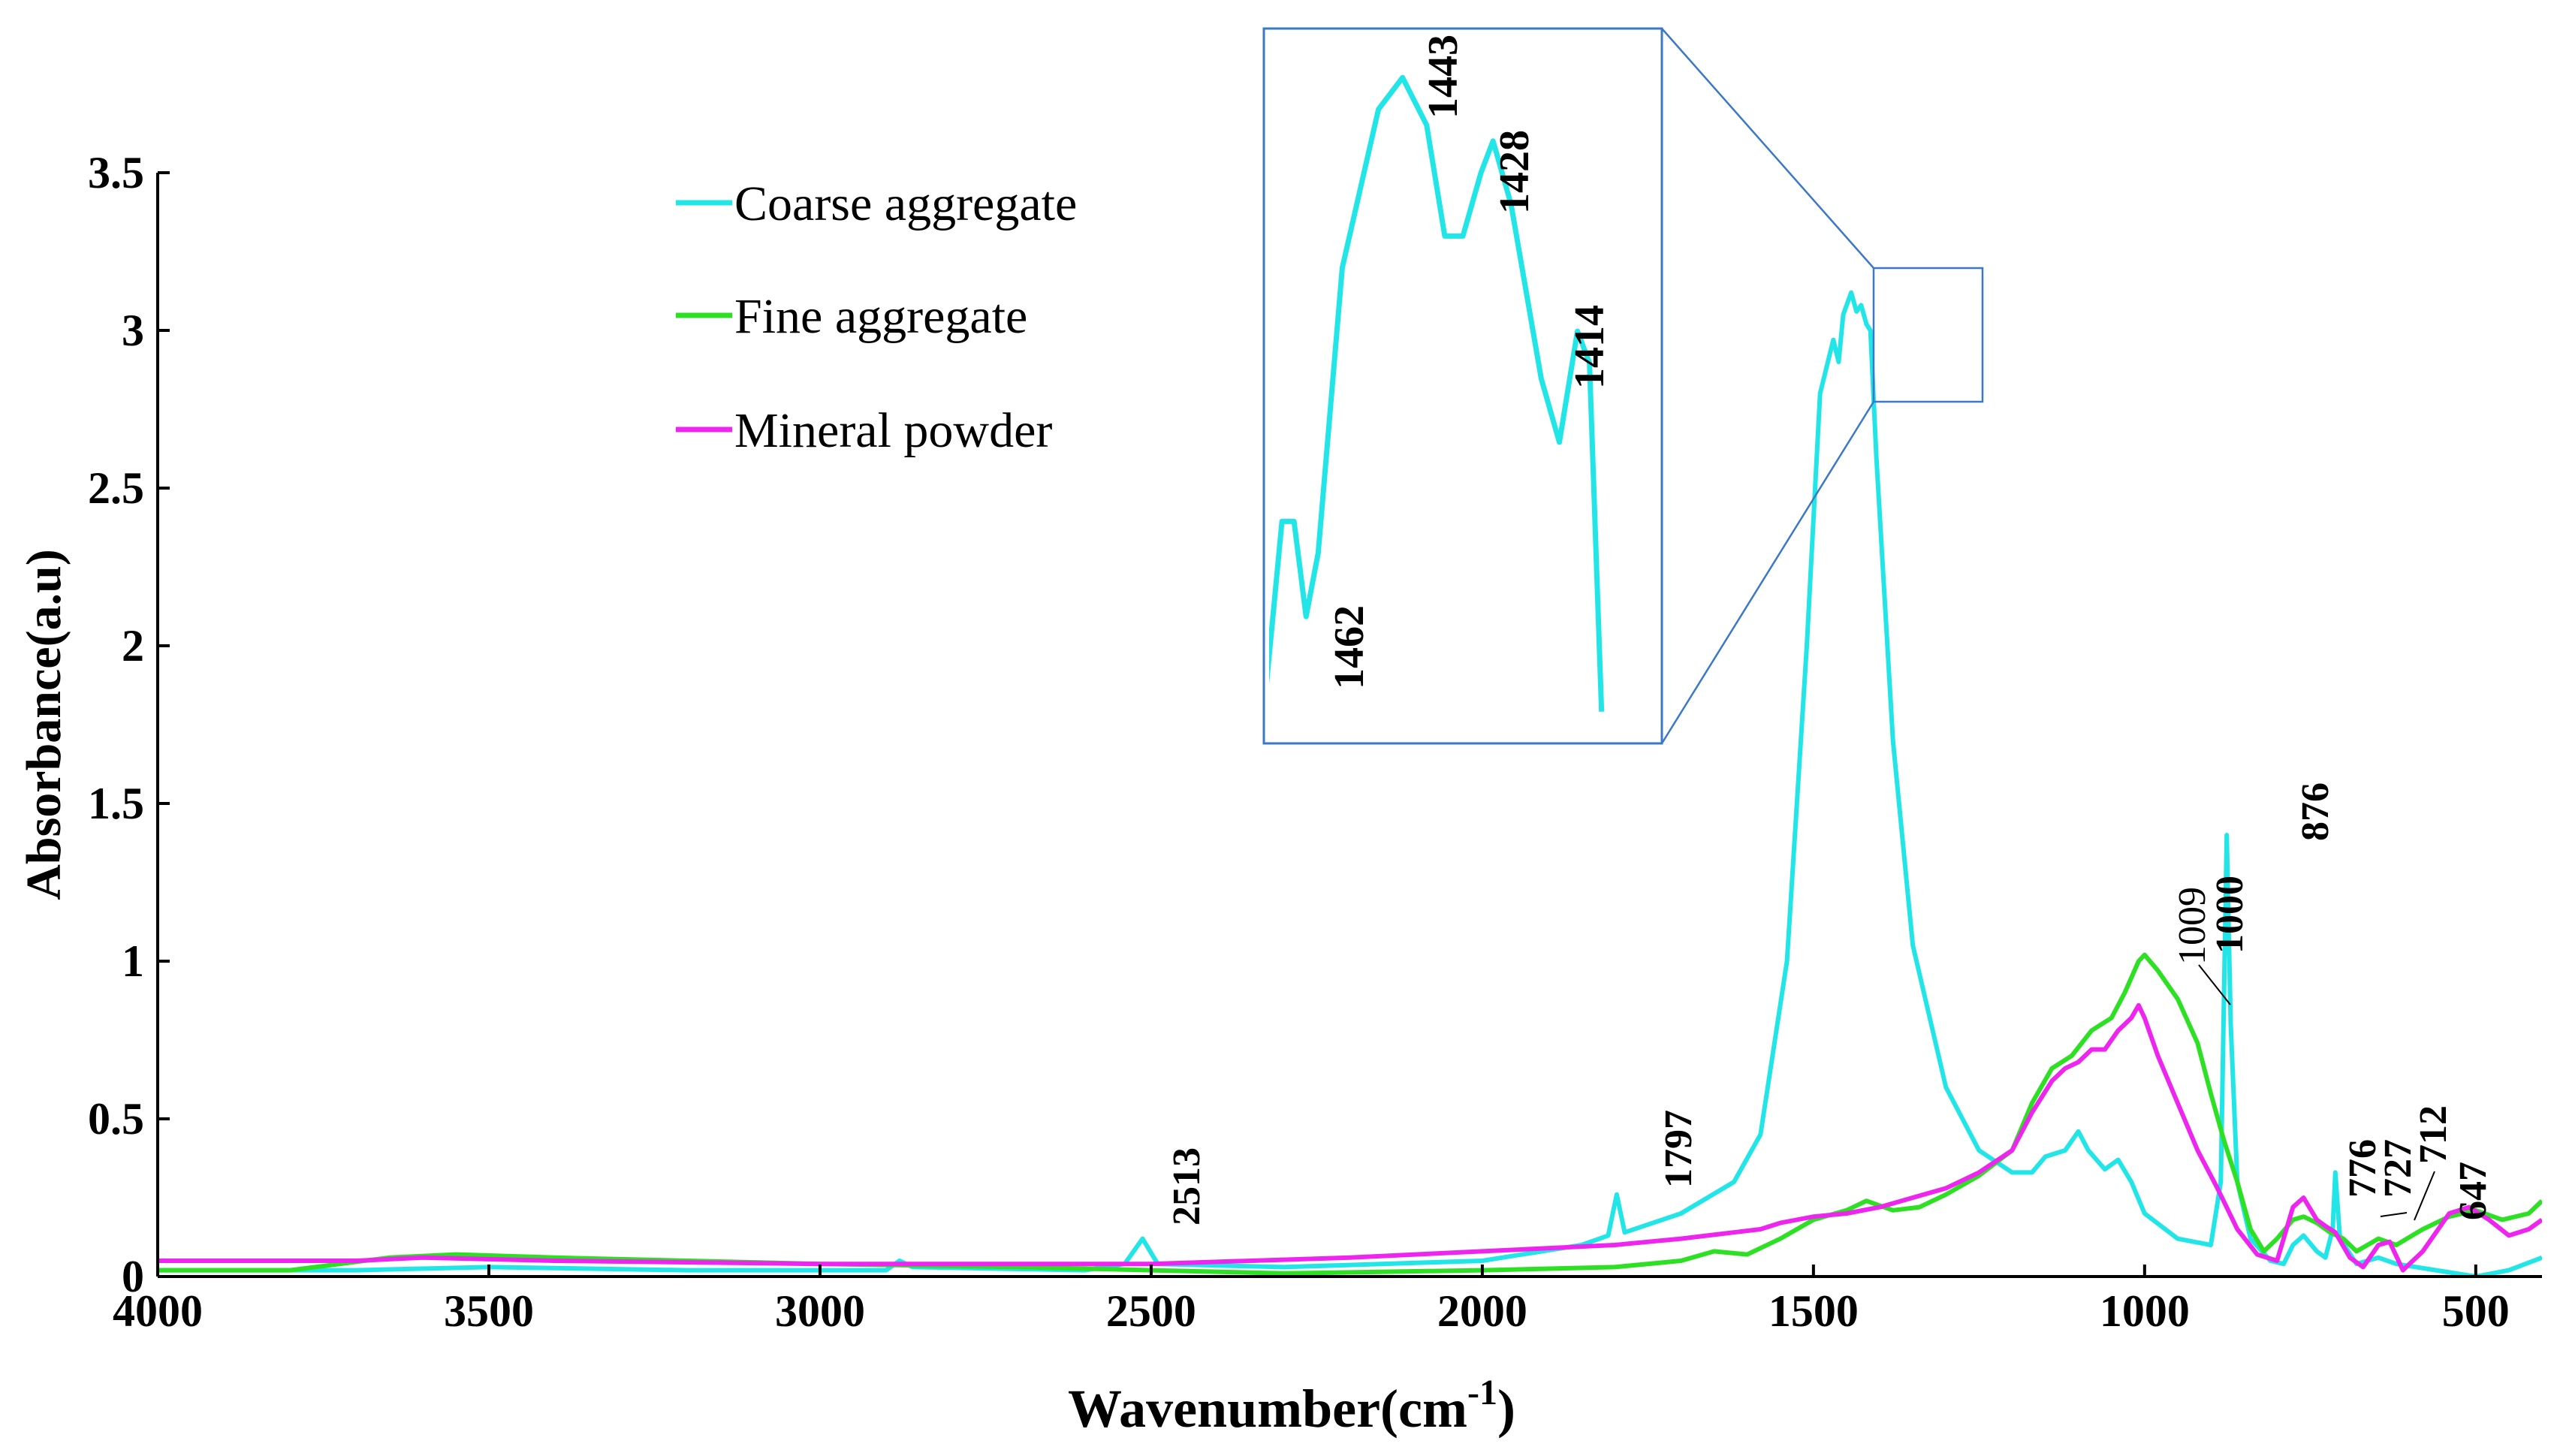 The image size is (2557, 1456). What do you see at coordinates (1482, 1311) in the screenshot?
I see `x-tick-label: 2000` at bounding box center [1482, 1311].